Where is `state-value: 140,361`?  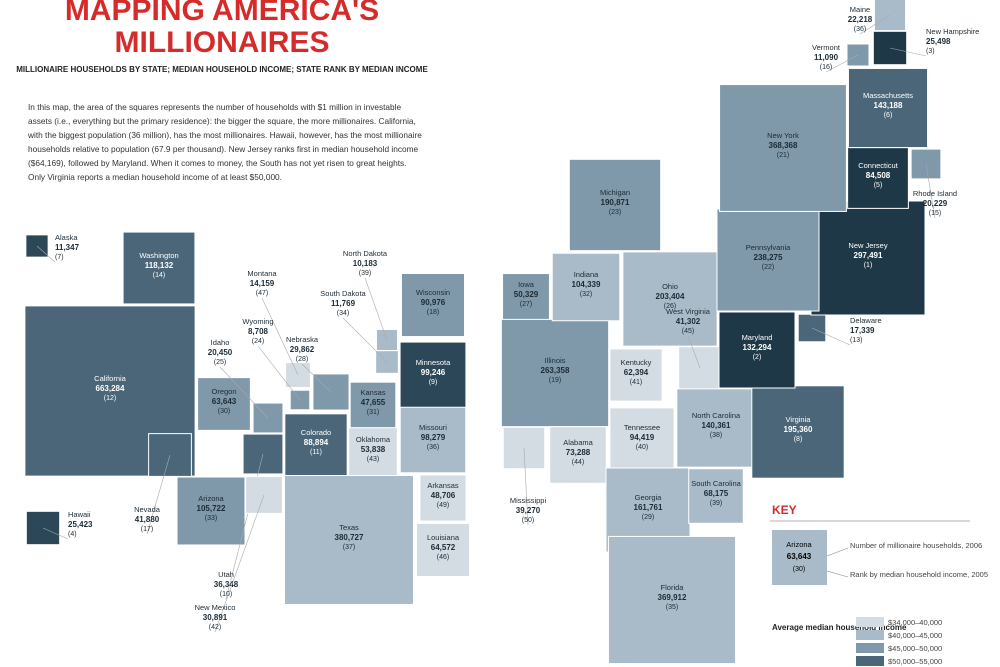
state-value: 140,361 is located at coordinates (716, 425).